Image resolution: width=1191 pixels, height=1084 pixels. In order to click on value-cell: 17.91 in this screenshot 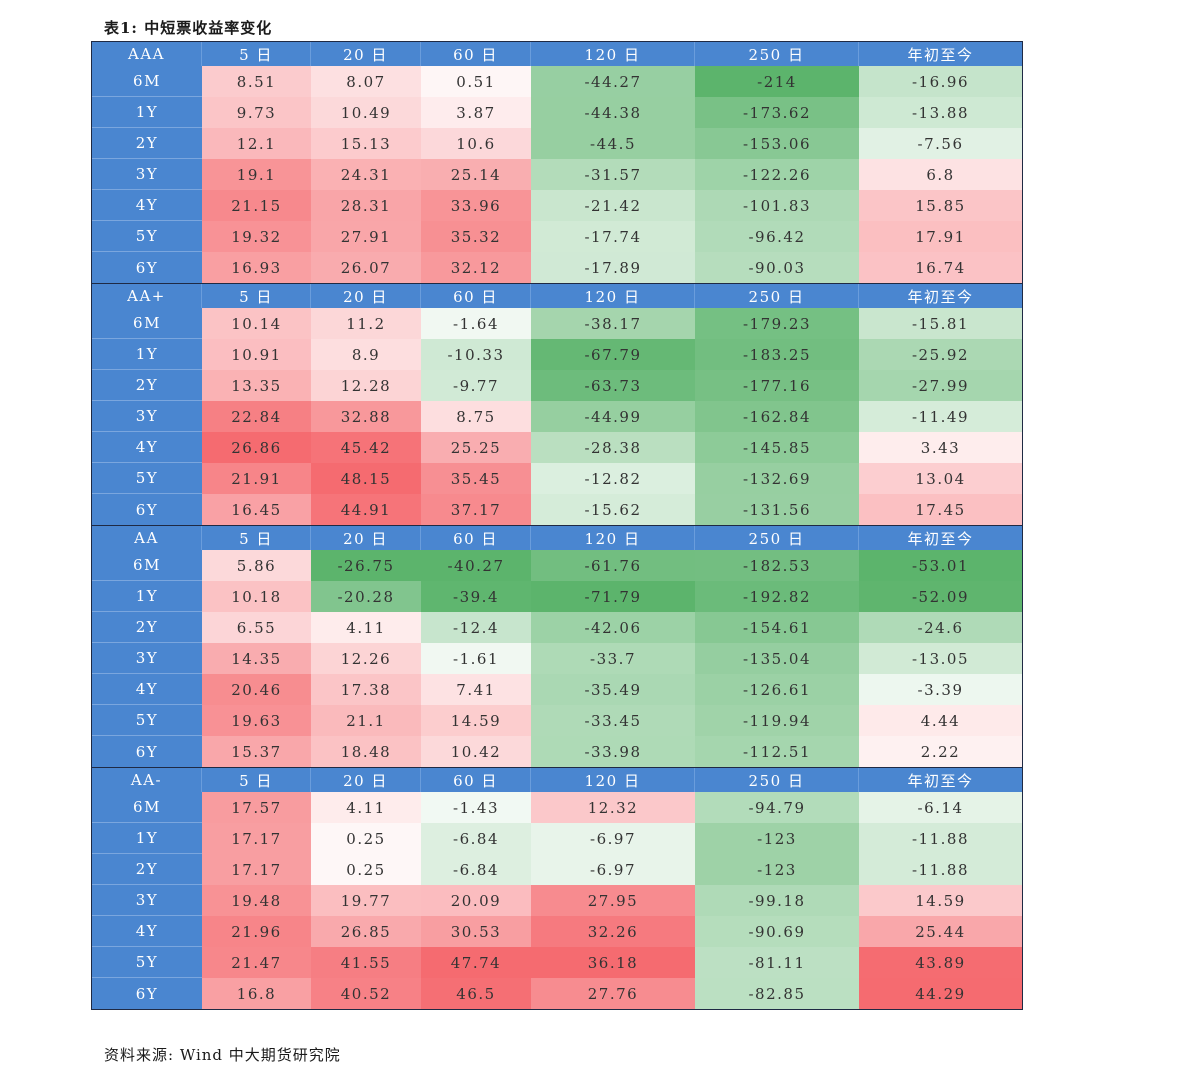, I will do `click(940, 236)`.